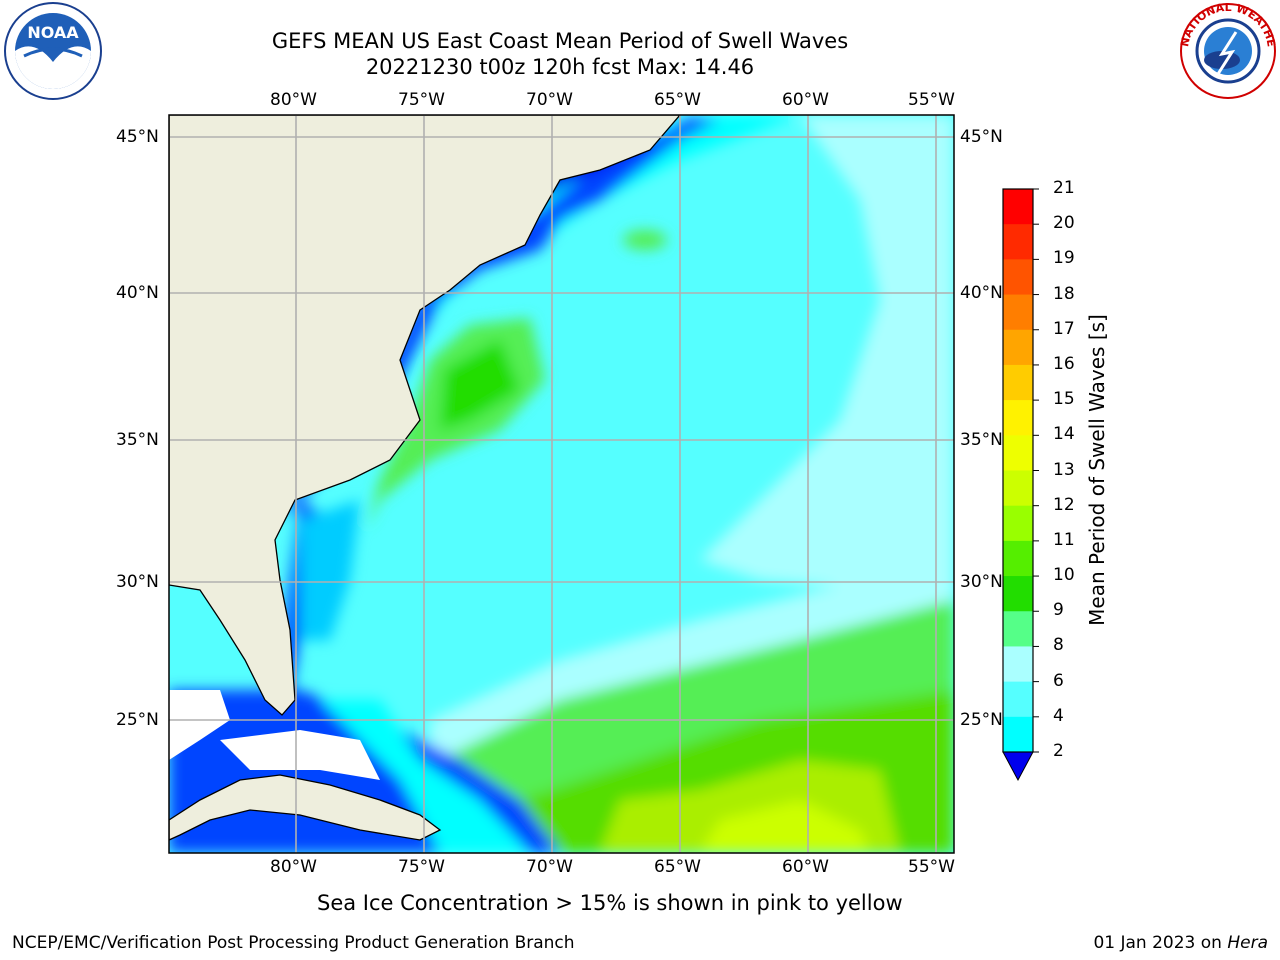 Image resolution: width=1280 pixels, height=960 pixels. Describe the element at coordinates (981, 137) in the screenshot. I see `lat-label-right-45n: 45°N` at that location.